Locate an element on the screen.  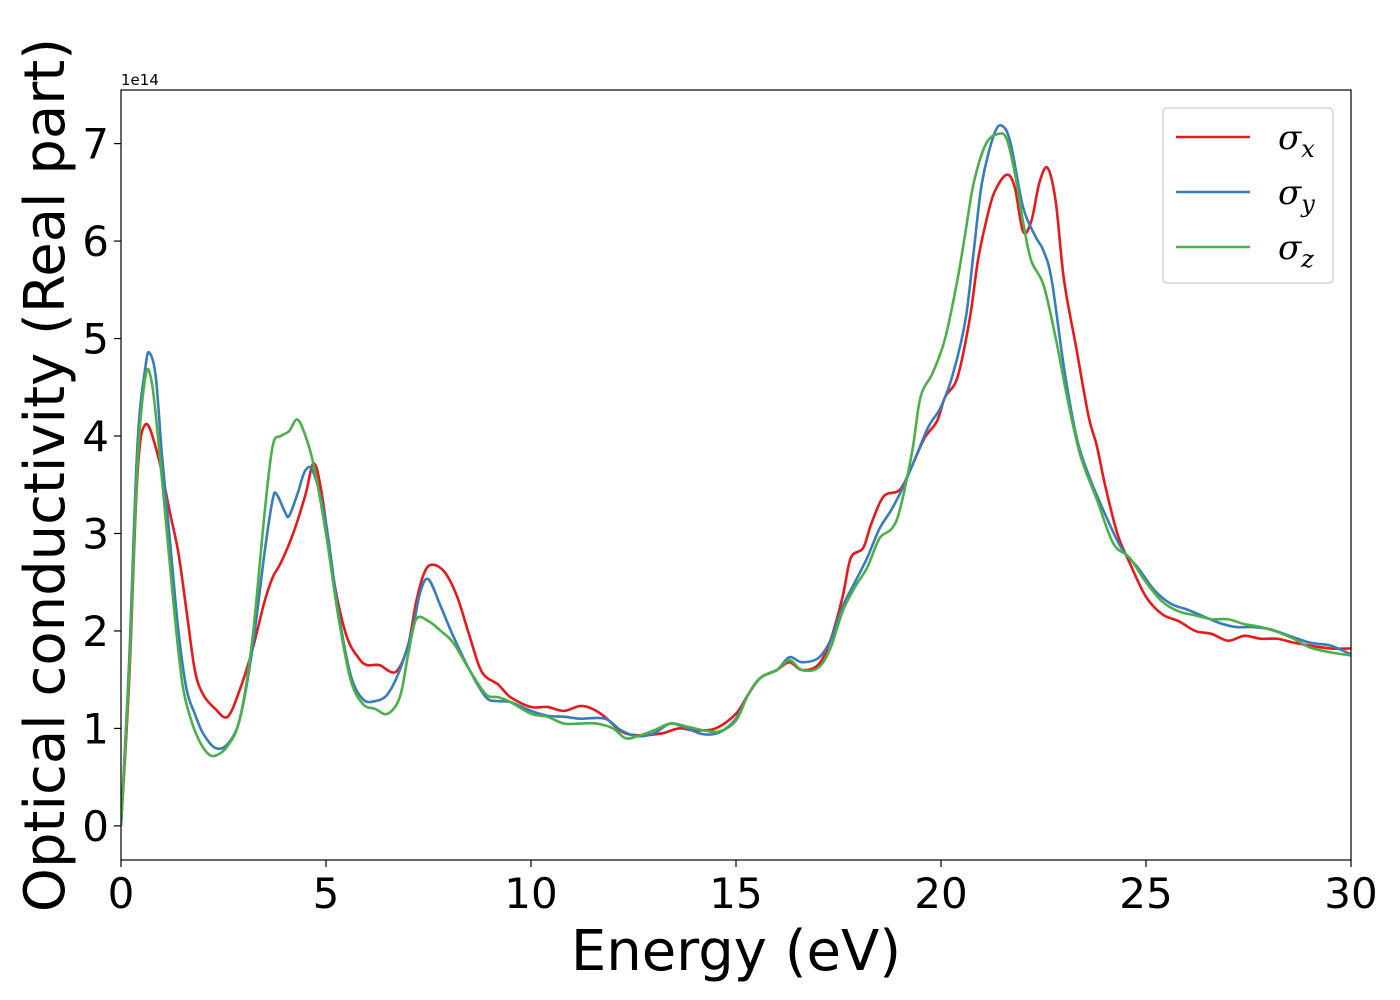
x-tick-label: 20 is located at coordinates (940, 893).